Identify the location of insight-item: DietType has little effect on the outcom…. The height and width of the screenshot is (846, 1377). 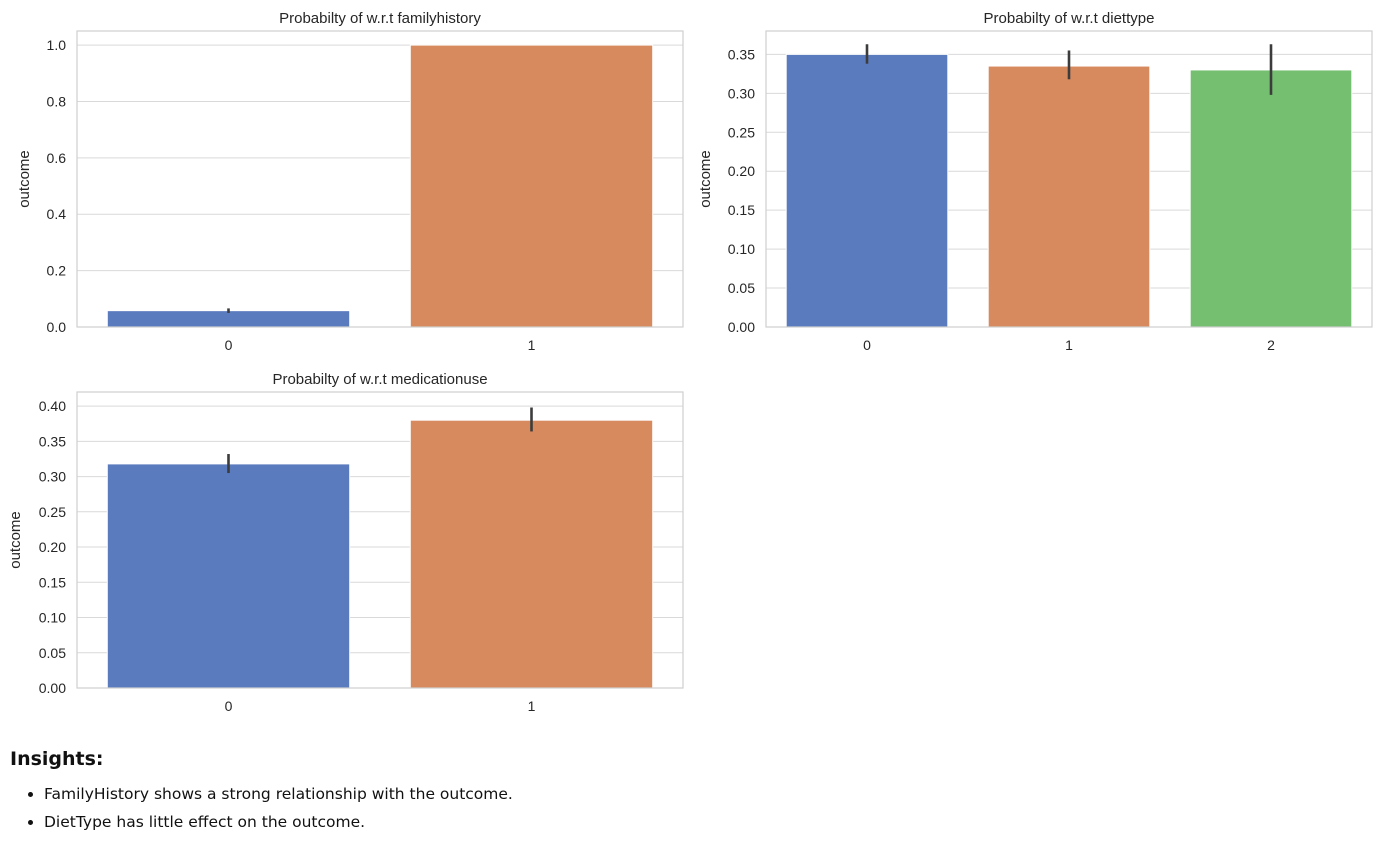
(677, 822).